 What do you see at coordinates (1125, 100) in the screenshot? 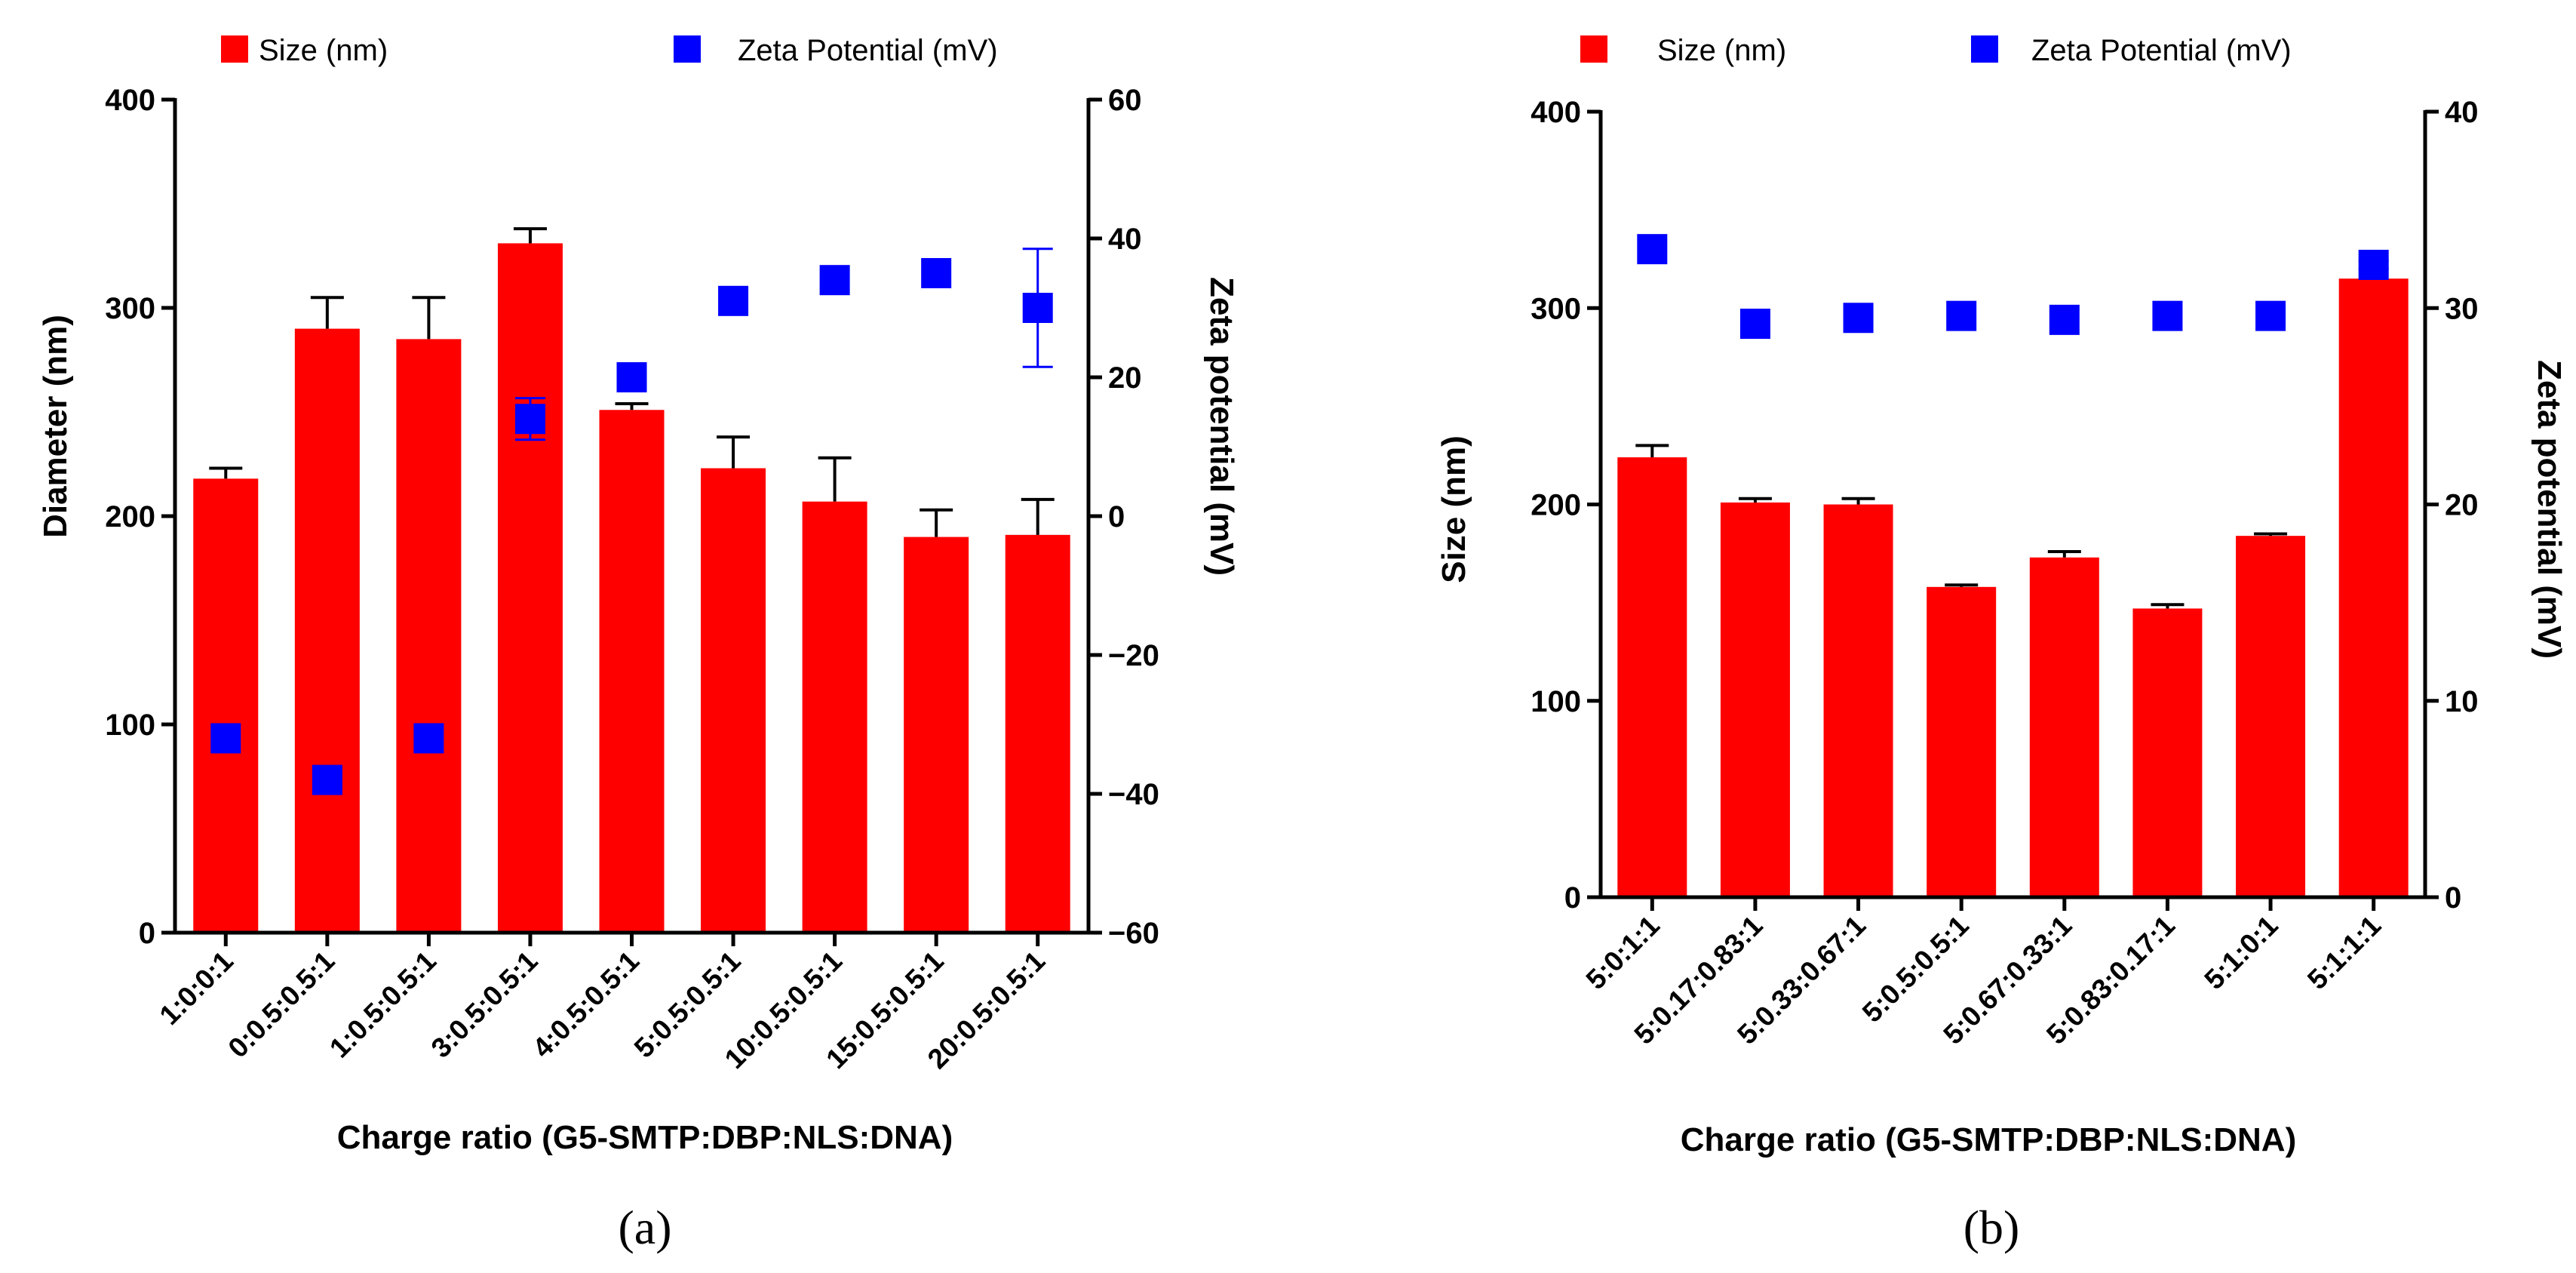
I see `y2-tick-label-6: 60` at bounding box center [1125, 100].